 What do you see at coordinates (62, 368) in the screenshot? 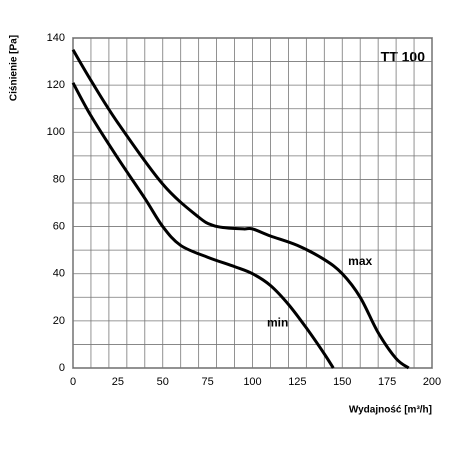
I see `y-tick-label: 0` at bounding box center [62, 368].